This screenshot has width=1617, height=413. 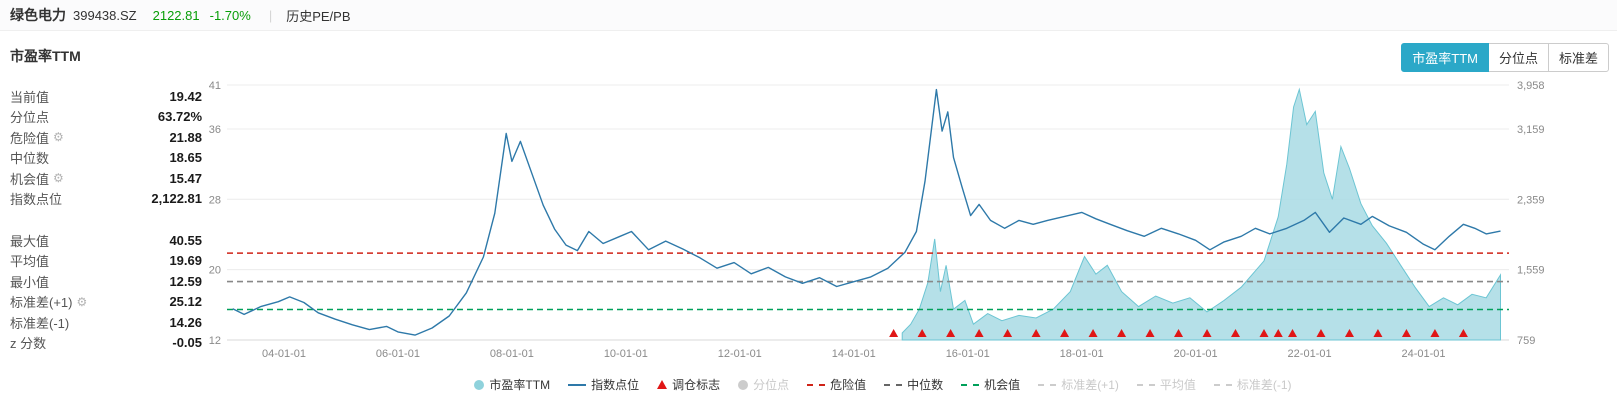 What do you see at coordinates (185, 178) in the screenshot?
I see `stat-value: 15.47` at bounding box center [185, 178].